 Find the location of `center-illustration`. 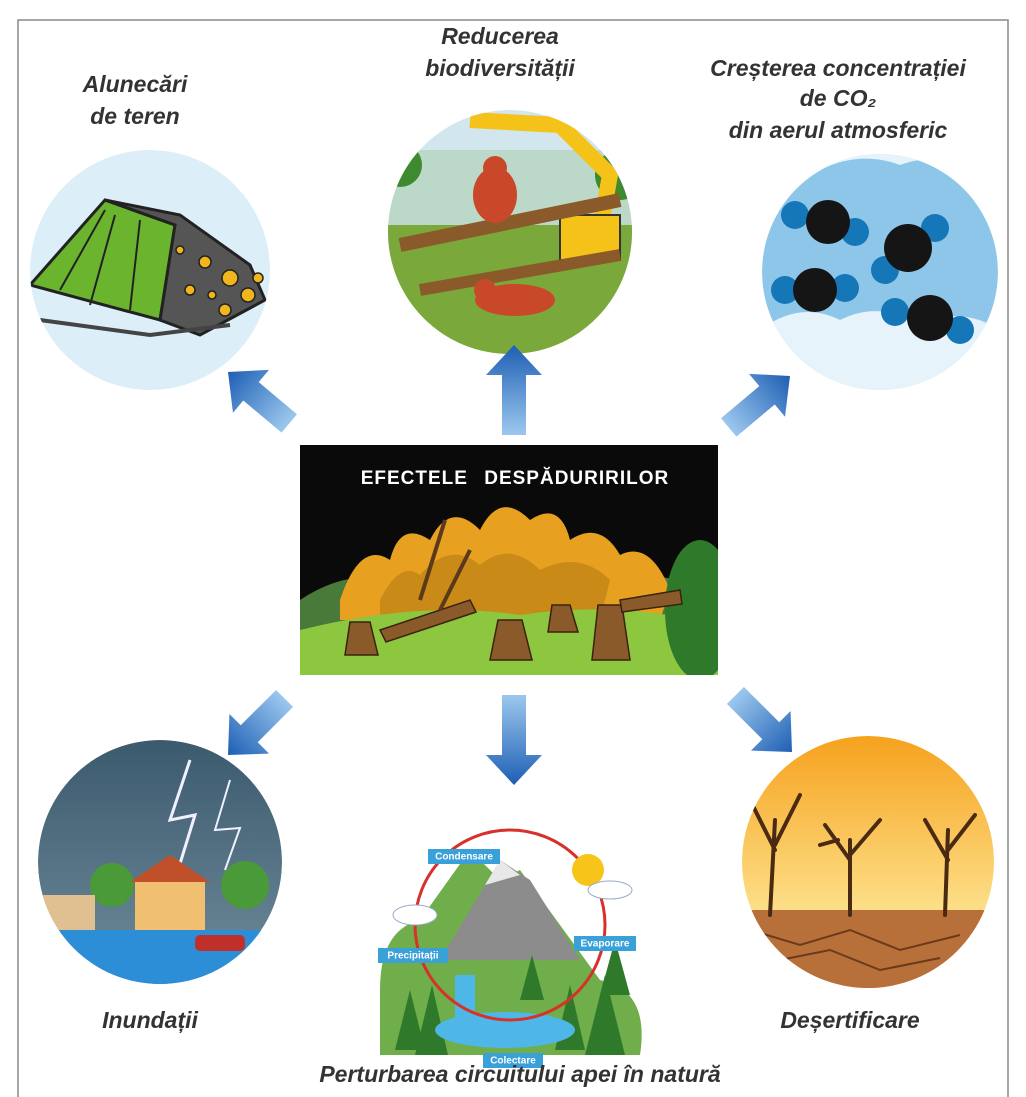

center-illustration is located at coordinates (509, 560).